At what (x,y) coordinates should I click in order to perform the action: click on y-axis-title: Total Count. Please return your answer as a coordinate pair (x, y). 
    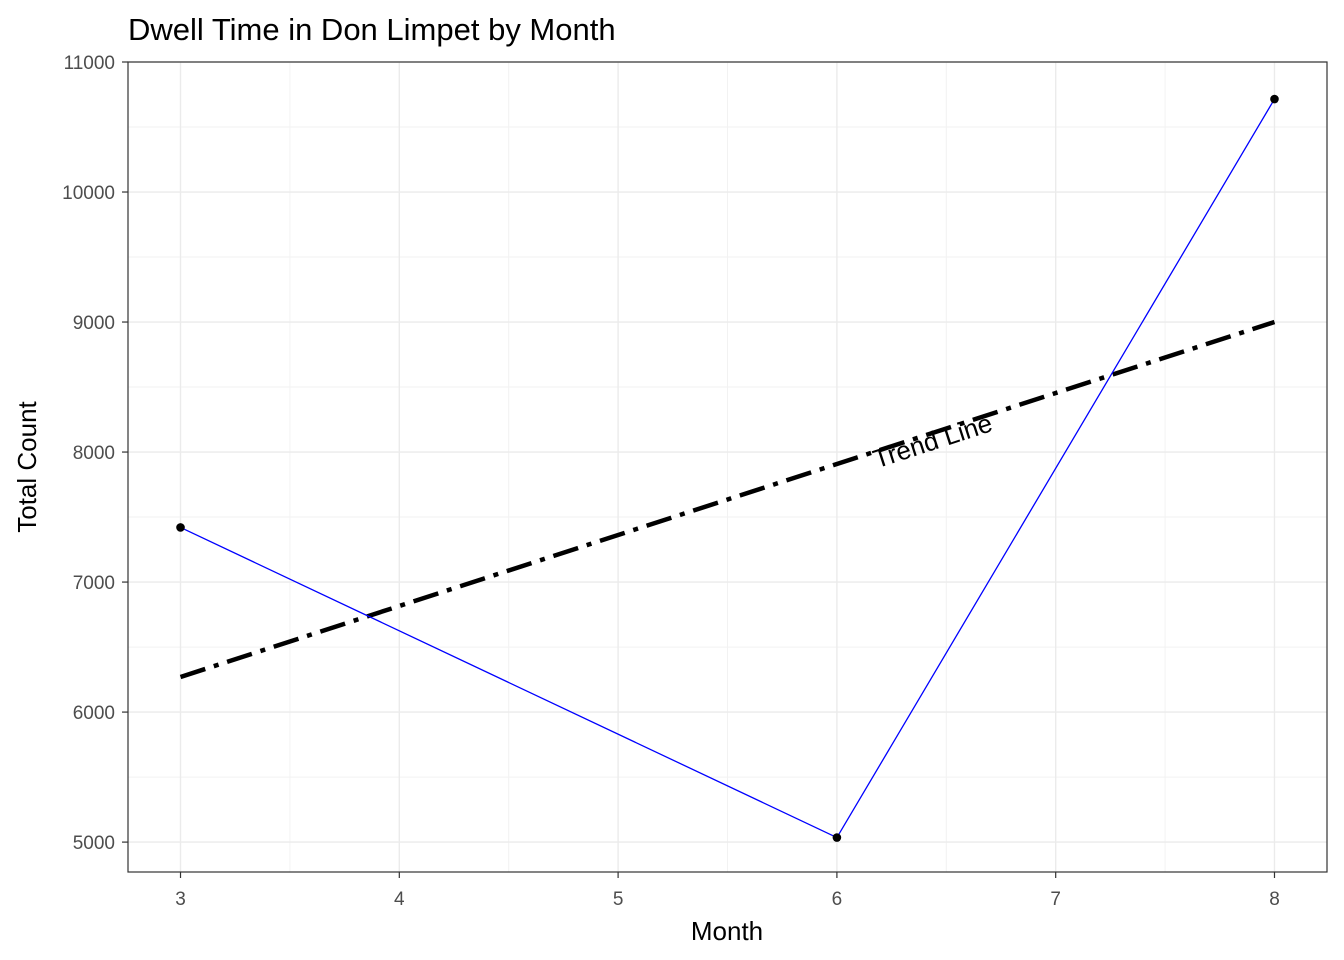
    Looking at the image, I should click on (27, 466).